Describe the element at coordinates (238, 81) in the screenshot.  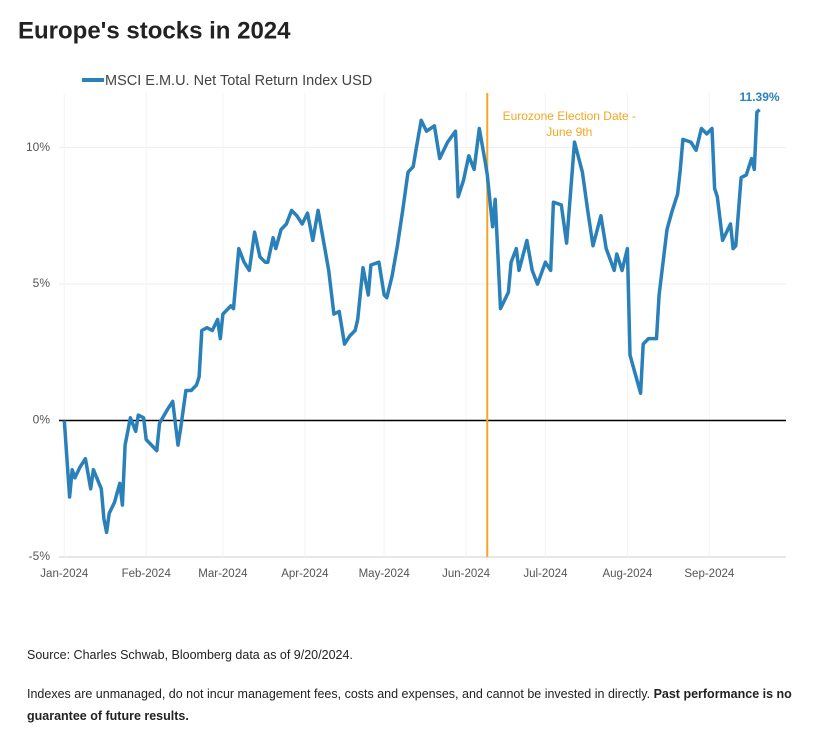
I see `legend-label: MSCI E.M.U. Net Total Return Index USD` at that location.